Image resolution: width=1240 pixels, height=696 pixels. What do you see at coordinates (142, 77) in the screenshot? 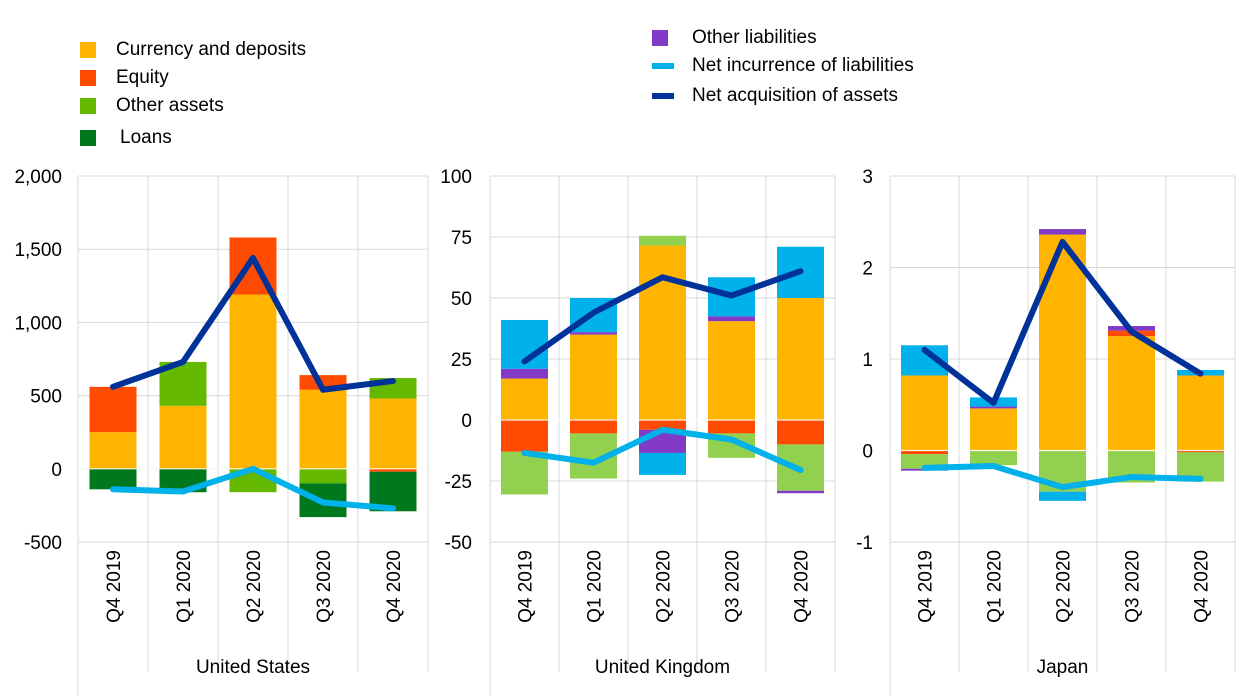
I see `legend-label-equity: Equity` at bounding box center [142, 77].